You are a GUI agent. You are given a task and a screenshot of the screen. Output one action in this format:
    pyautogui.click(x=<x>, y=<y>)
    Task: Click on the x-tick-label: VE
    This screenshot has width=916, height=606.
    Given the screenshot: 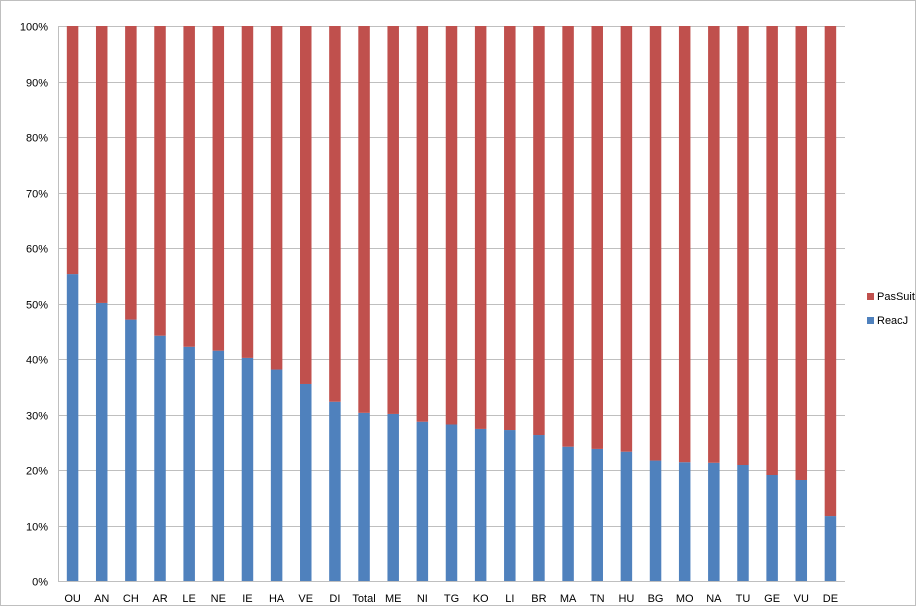 What is the action you would take?
    pyautogui.click(x=305, y=599)
    